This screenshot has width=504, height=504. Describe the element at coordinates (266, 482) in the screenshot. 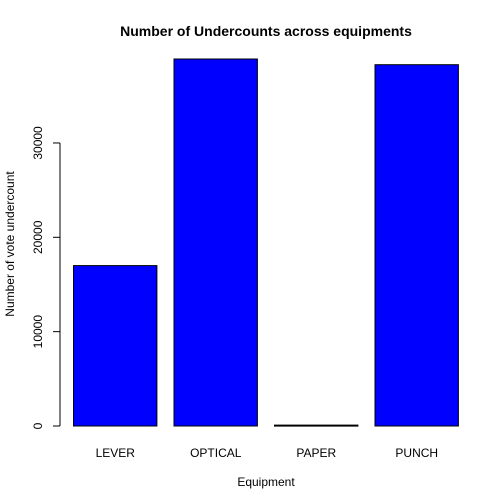

I see `x-axis-label: Equipment` at that location.